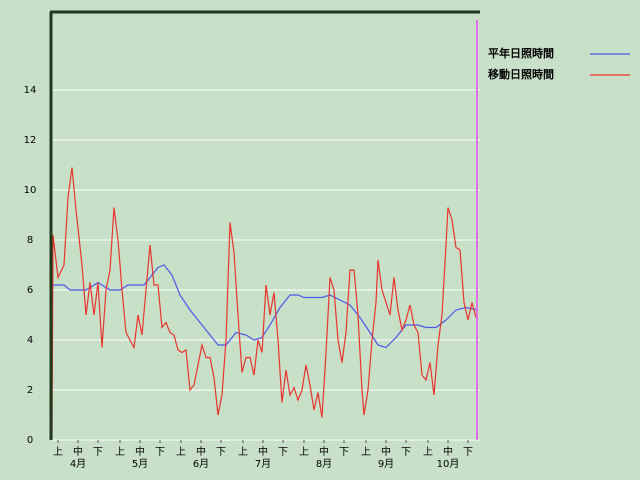  I want to click on y-tick-label: 4, so click(30, 340).